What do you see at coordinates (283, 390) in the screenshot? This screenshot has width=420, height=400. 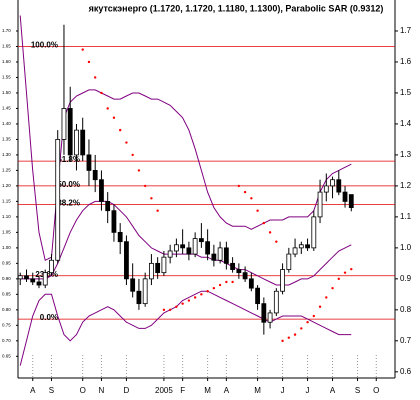 I see `x-tick-label: J` at bounding box center [283, 390].